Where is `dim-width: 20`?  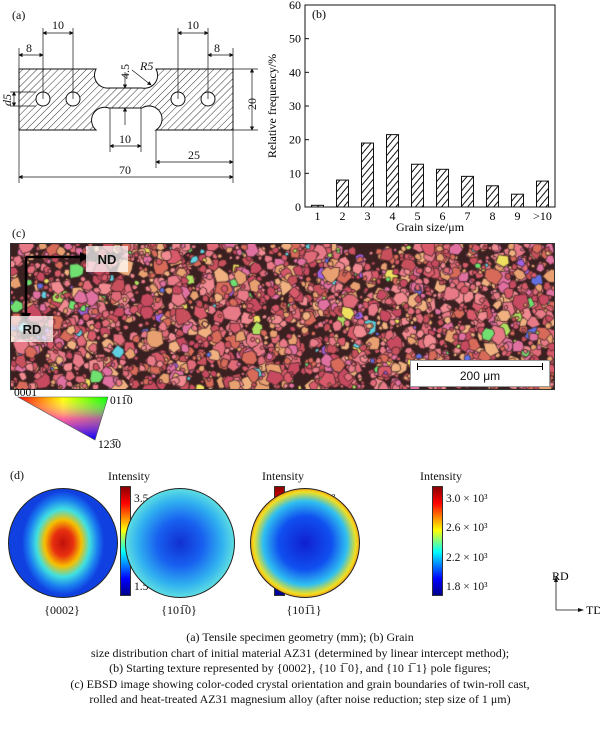
dim-width: 20 is located at coordinates (252, 104).